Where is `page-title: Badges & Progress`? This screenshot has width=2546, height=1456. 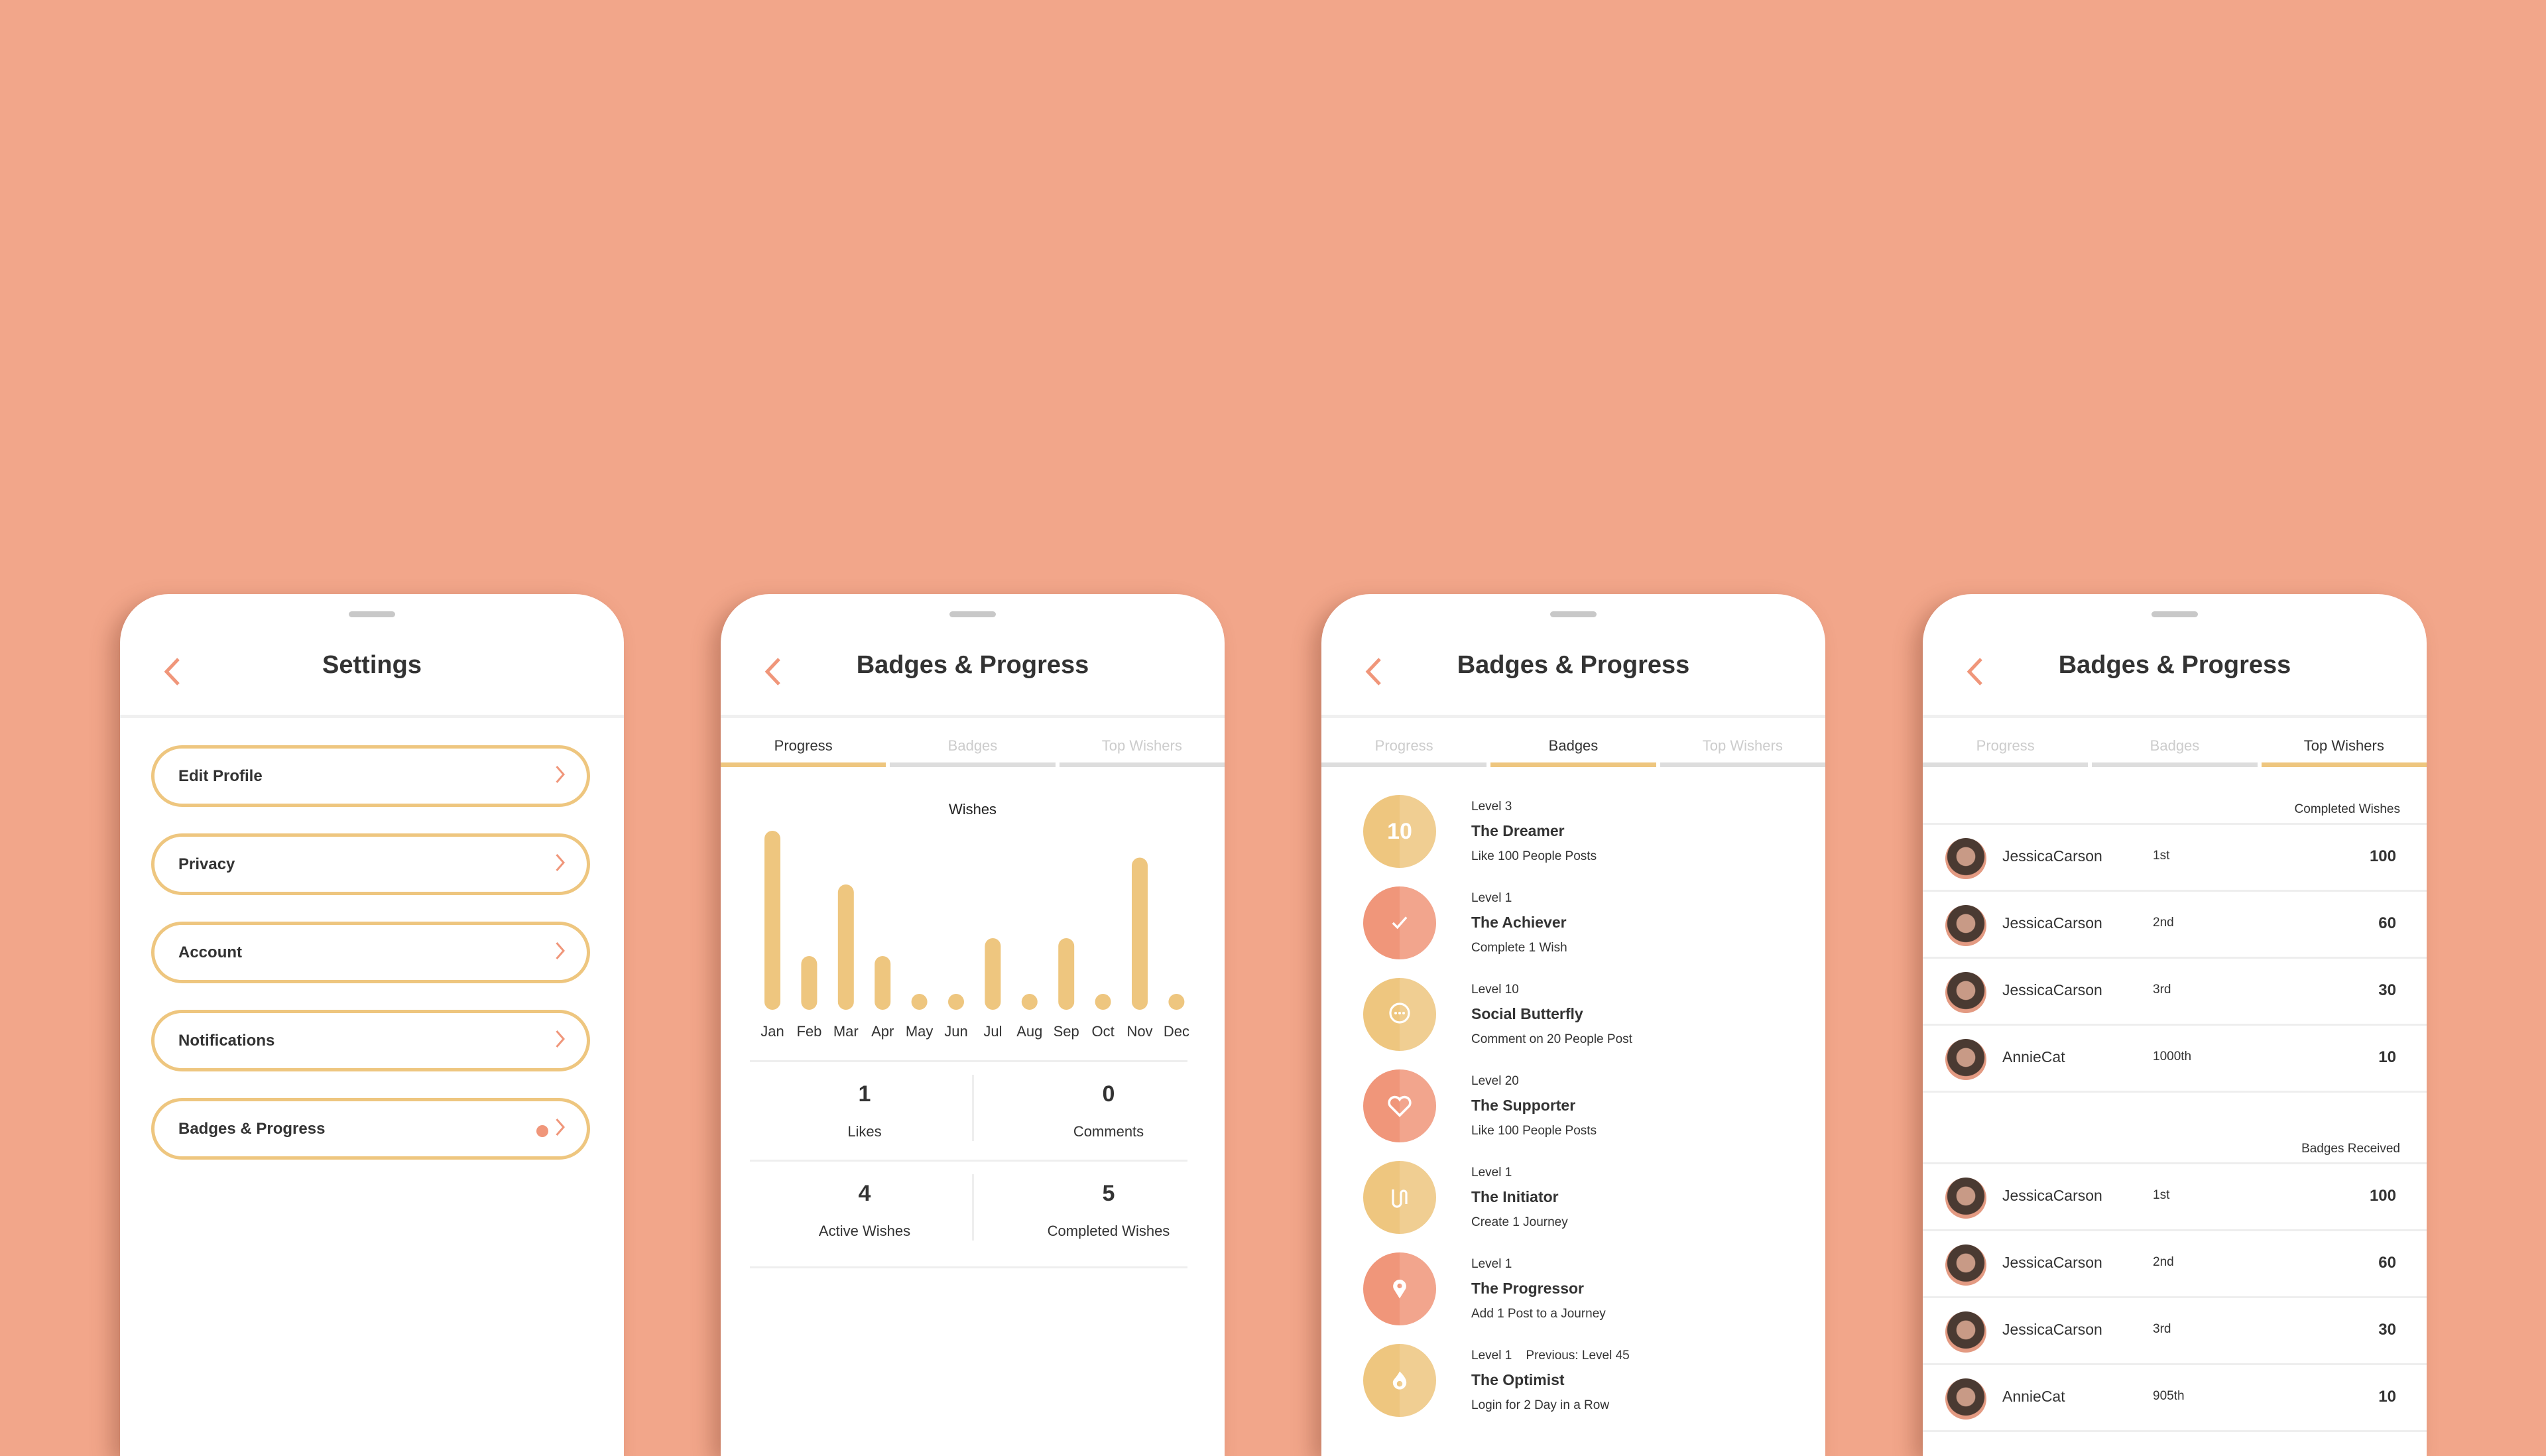 page-title: Badges & Progress is located at coordinates (1573, 665).